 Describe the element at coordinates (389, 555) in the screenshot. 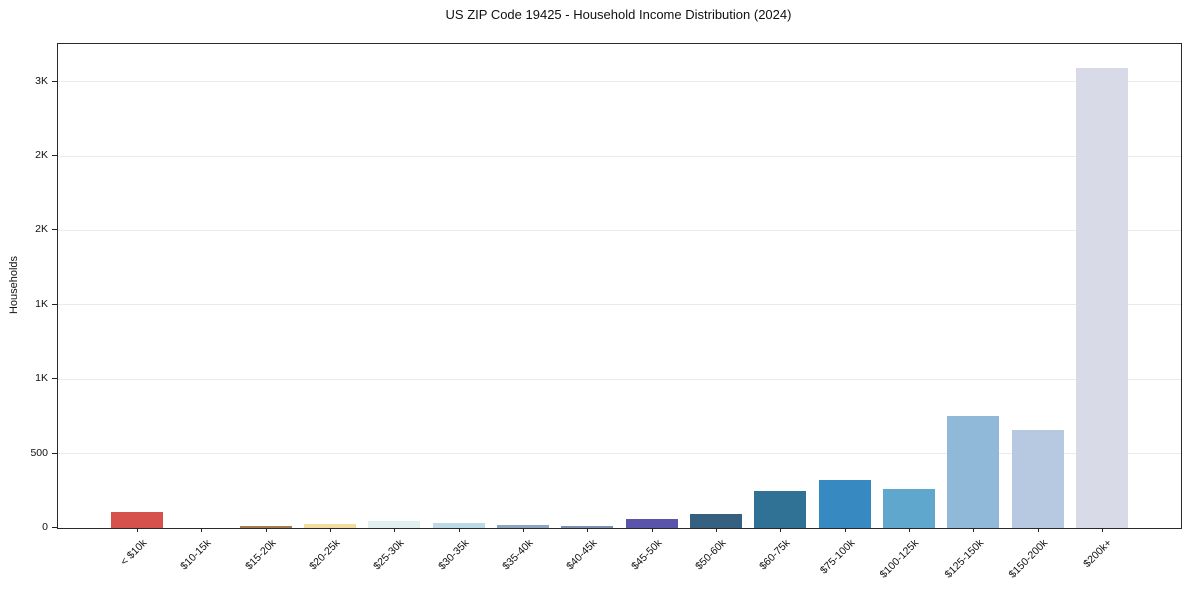

I see `x-tick-label-5: $25-30k` at that location.